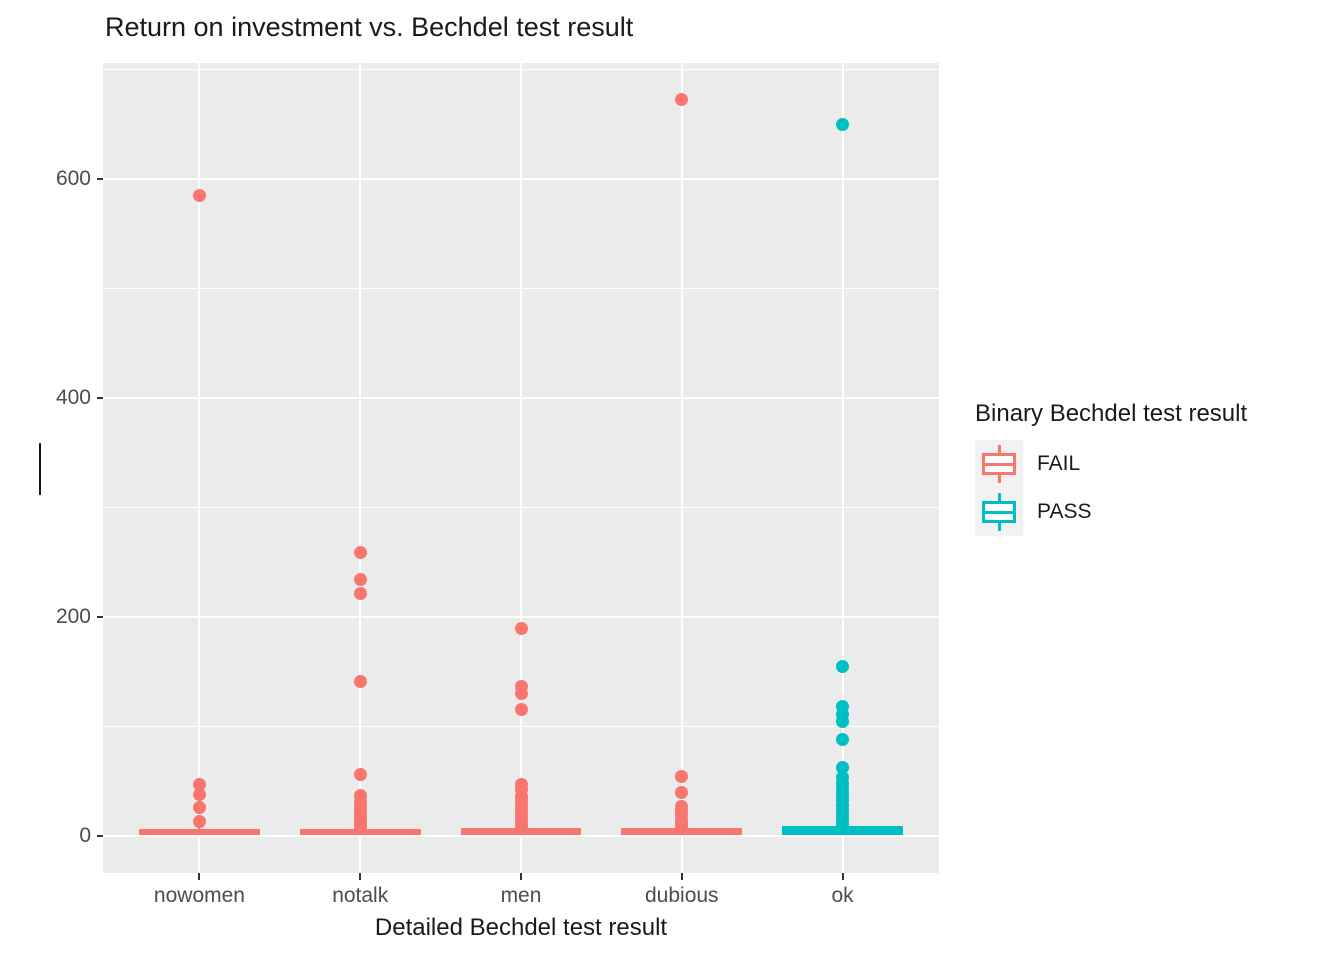 The width and height of the screenshot is (1344, 960). I want to click on y-tick-label: 0, so click(85, 835).